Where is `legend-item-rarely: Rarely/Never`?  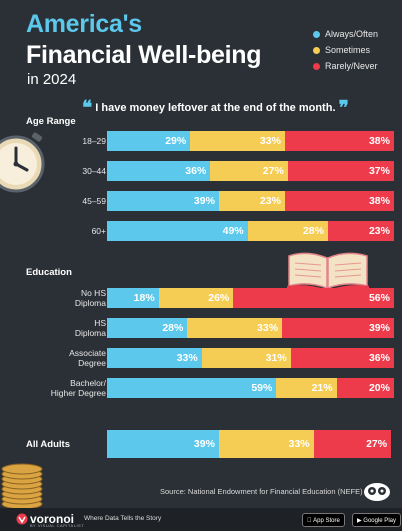 legend-item-rarely: Rarely/Never is located at coordinates (345, 66).